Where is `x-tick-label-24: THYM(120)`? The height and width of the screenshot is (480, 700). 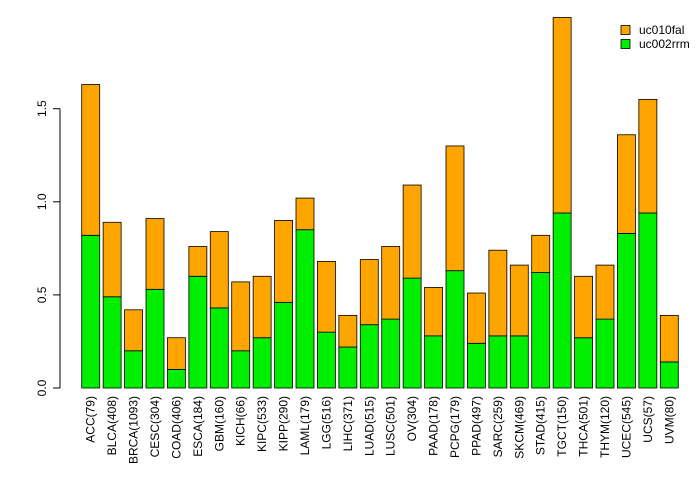 x-tick-label-24: THYM(120) is located at coordinates (605, 427).